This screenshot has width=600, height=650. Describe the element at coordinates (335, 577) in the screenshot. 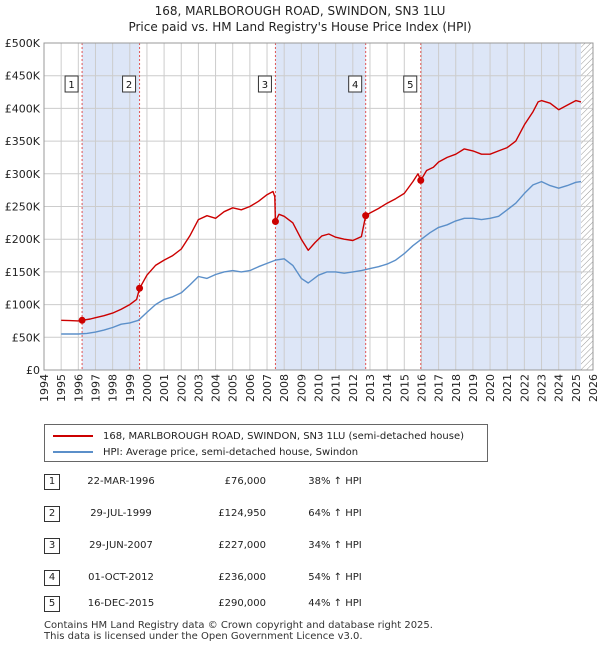

I see `sale-hpi: 54% ↑ HPI` at that location.